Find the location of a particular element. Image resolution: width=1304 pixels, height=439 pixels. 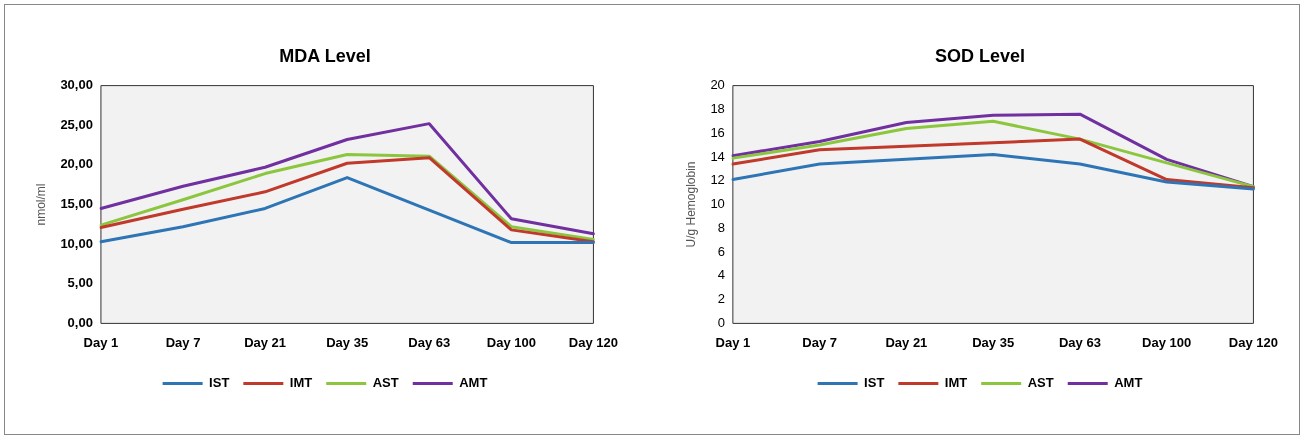

chart-title: MDA Level is located at coordinates (325, 55).